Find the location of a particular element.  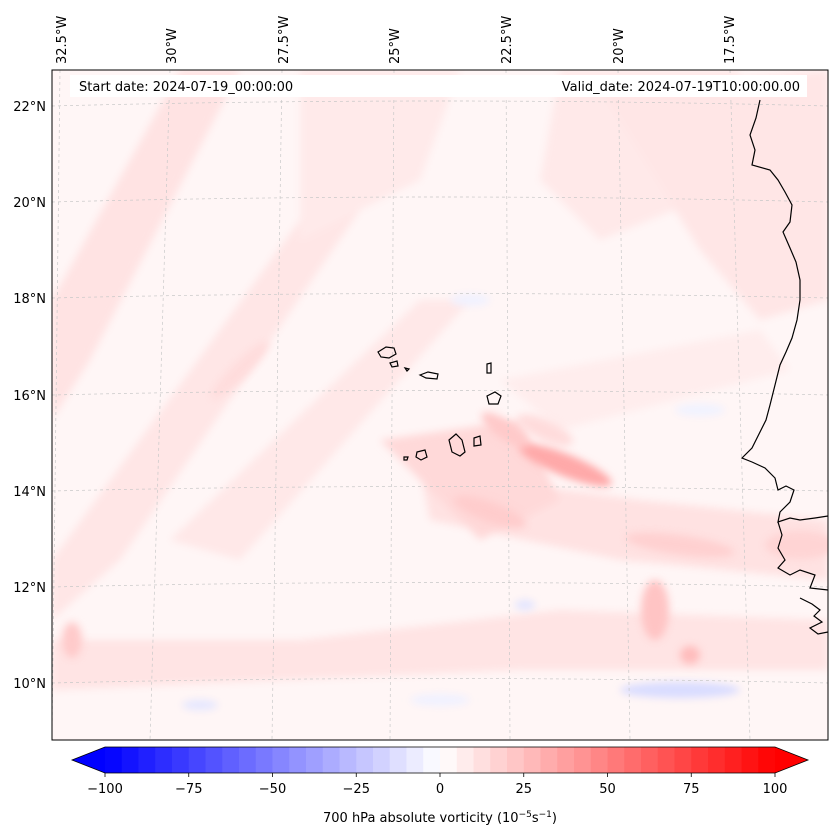

lat-label: 14°N is located at coordinates (29, 492).